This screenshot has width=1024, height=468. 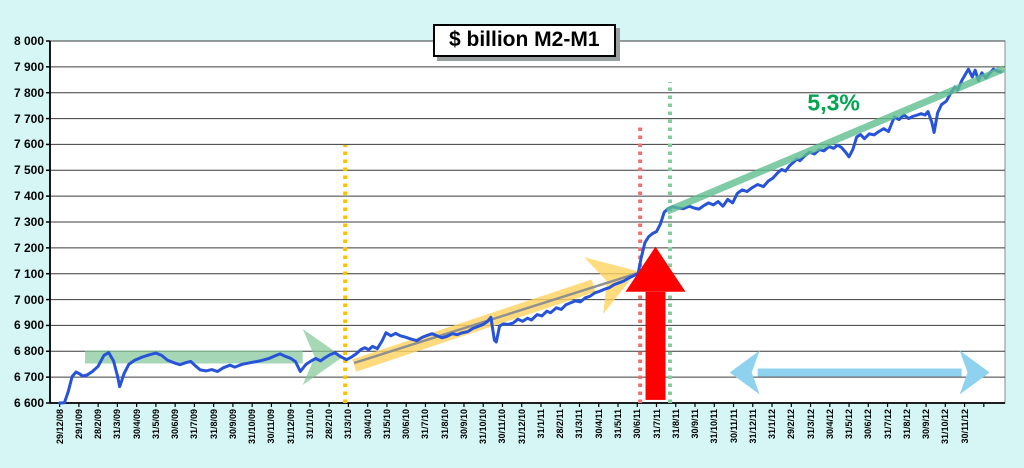 I want to click on x-tick-label: 31/1/10, so click(x=309, y=424).